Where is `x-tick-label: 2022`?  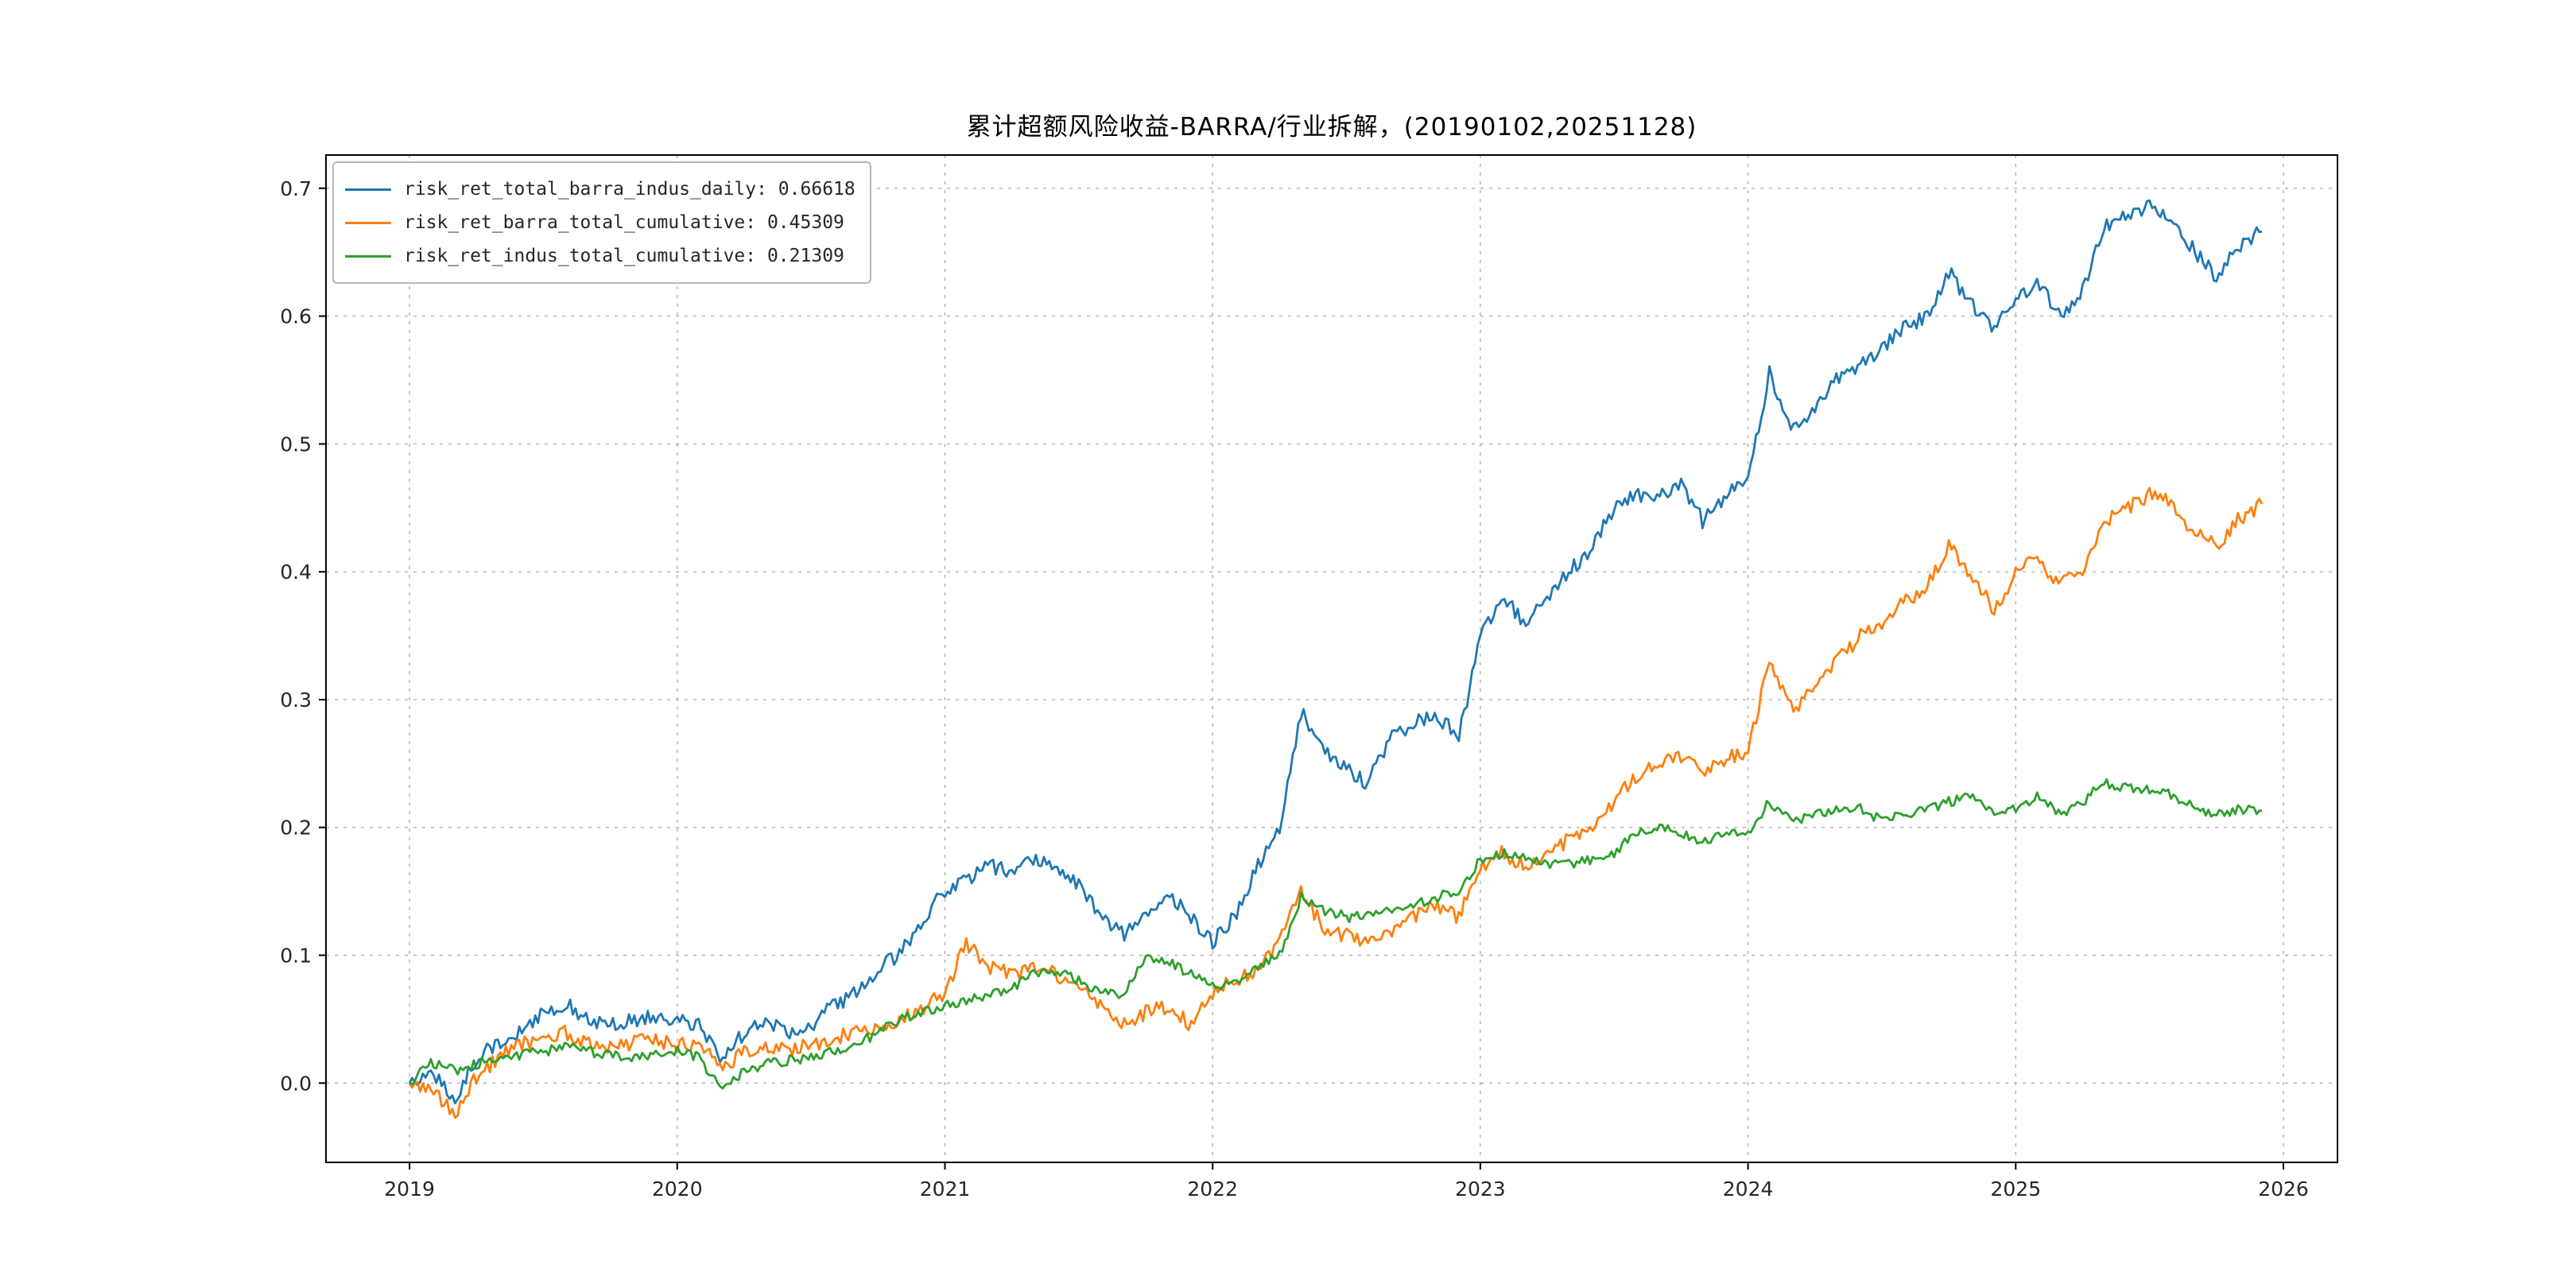 x-tick-label: 2022 is located at coordinates (1212, 1189).